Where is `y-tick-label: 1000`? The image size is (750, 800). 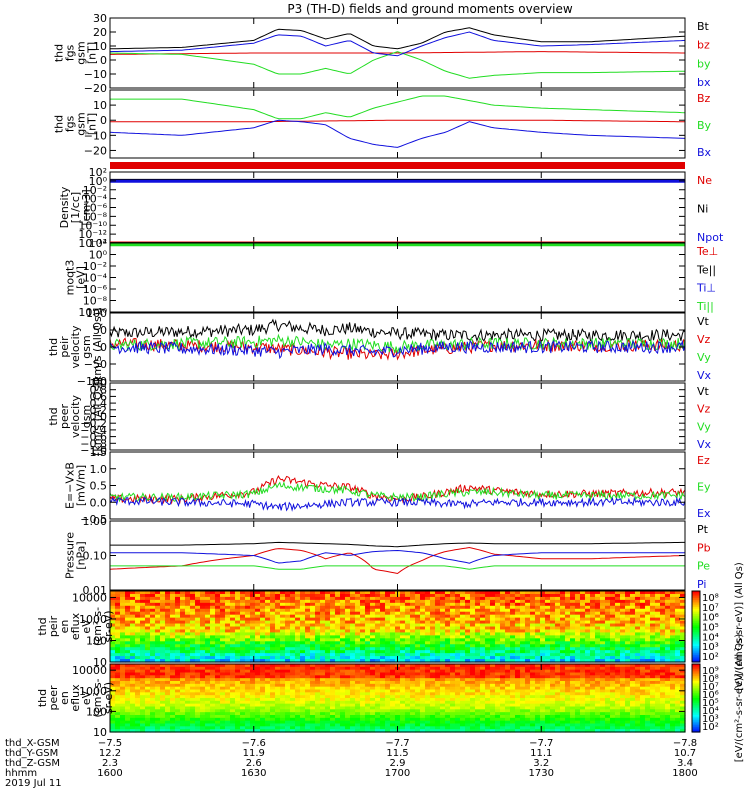 y-tick-label: 1000 is located at coordinates (93, 619).